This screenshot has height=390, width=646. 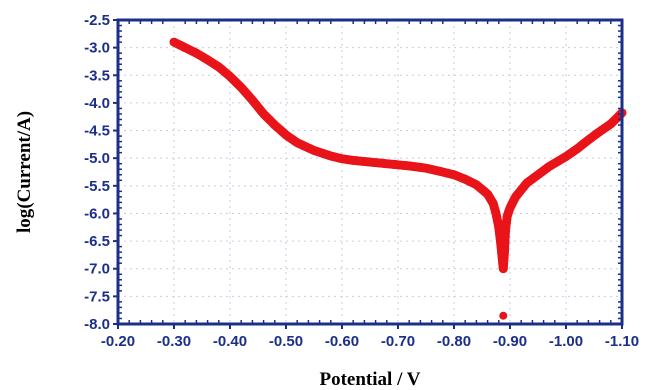 What do you see at coordinates (454, 341) in the screenshot?
I see `x-tick-label: -0.80` at bounding box center [454, 341].